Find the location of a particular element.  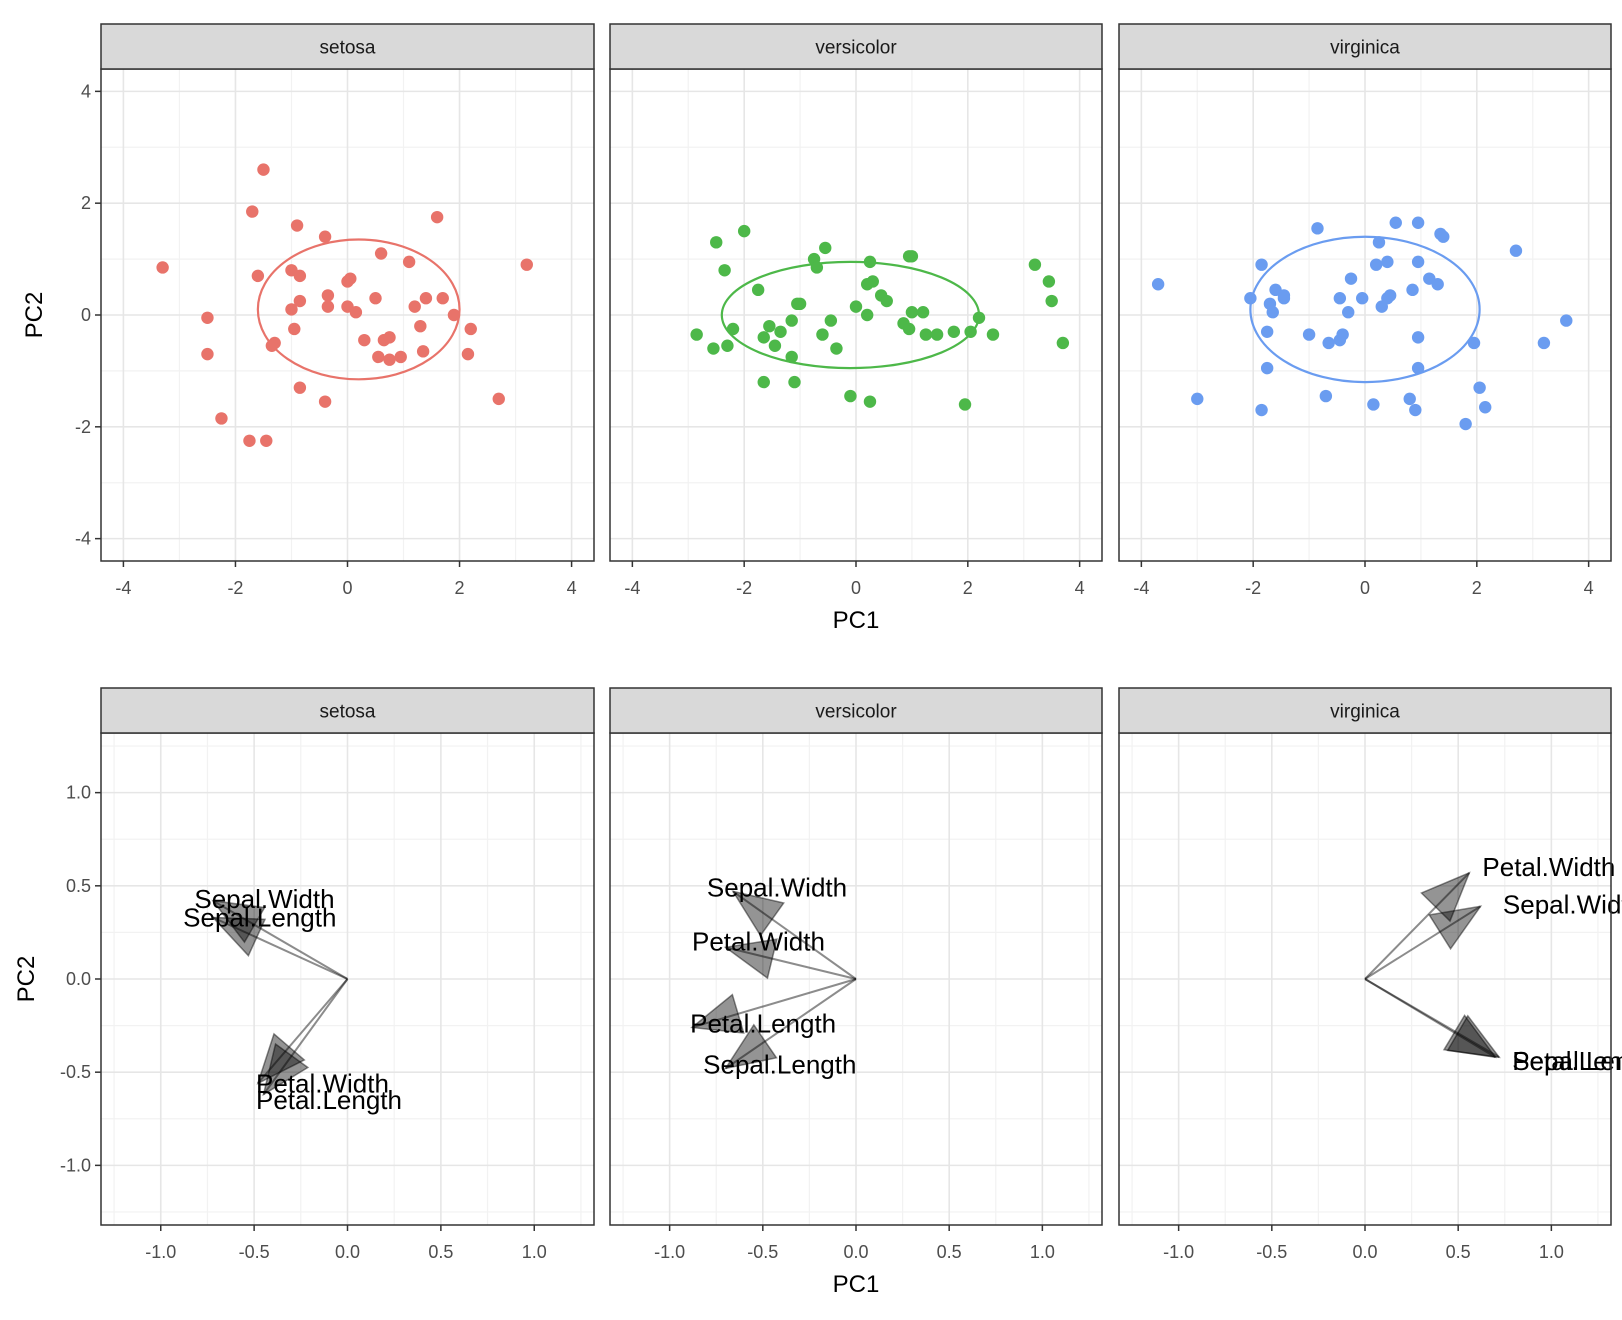

x-axis: -4 -2 0 2 4 is located at coordinates (854, 579).